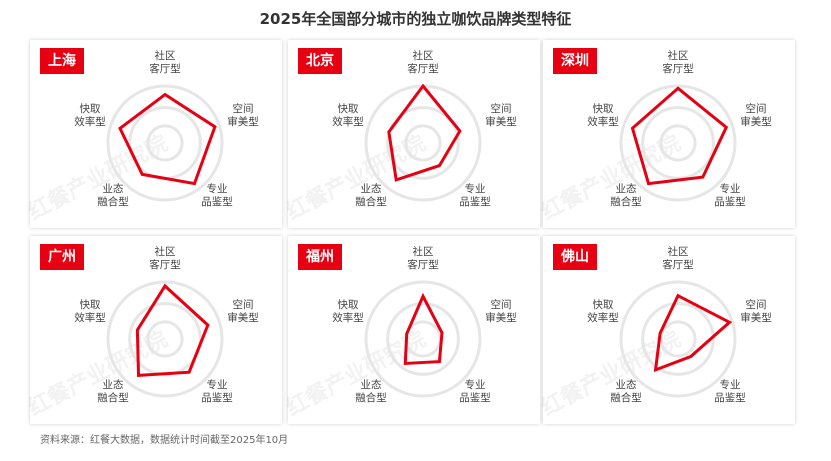 The height and width of the screenshot is (461, 831). What do you see at coordinates (575, 61) in the screenshot?
I see `city-badge: 深圳` at bounding box center [575, 61].